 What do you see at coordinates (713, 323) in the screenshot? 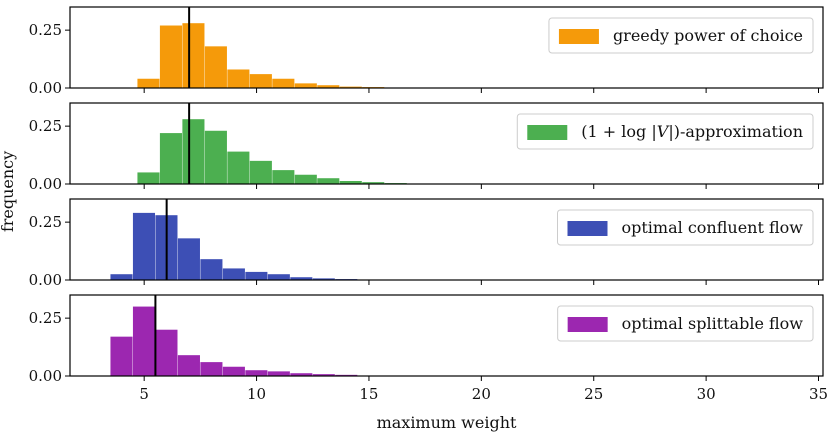
I see `legend-label: optimal splittable flow` at bounding box center [713, 323].